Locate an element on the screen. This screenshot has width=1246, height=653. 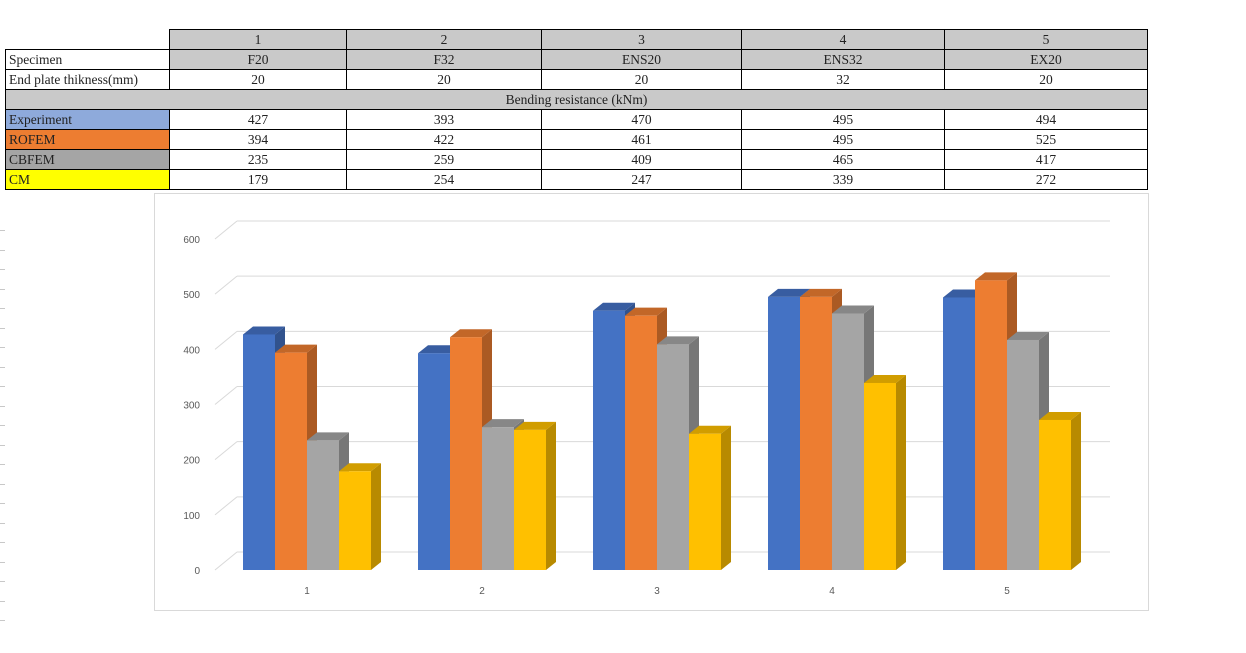
x-tick-label: 4 is located at coordinates (832, 591).